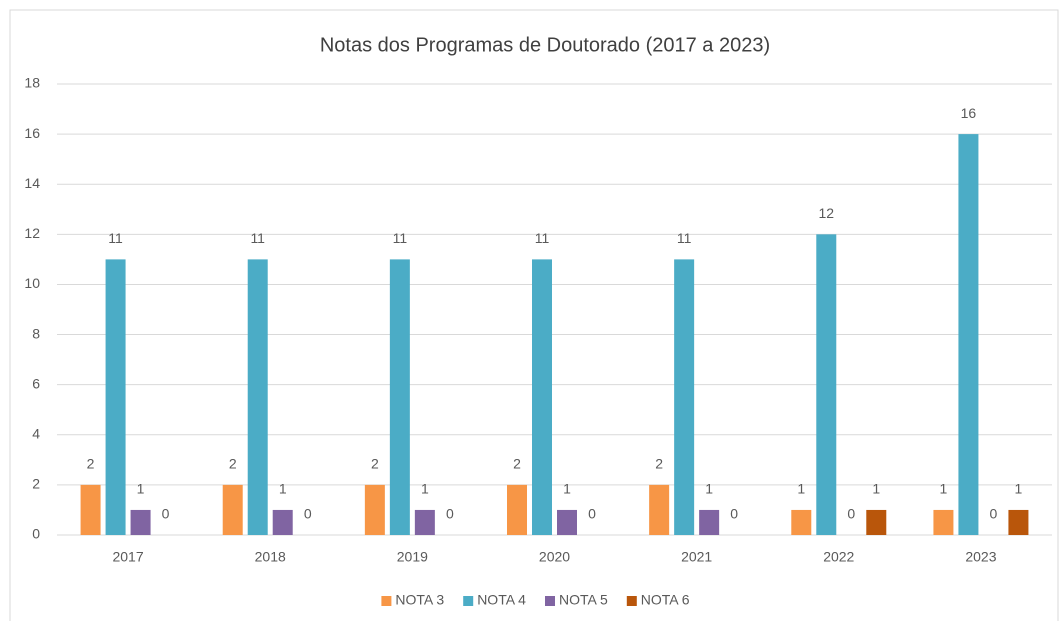 This screenshot has width=1059, height=621. Describe the element at coordinates (36, 484) in the screenshot. I see `y-tick-label: 2` at that location.